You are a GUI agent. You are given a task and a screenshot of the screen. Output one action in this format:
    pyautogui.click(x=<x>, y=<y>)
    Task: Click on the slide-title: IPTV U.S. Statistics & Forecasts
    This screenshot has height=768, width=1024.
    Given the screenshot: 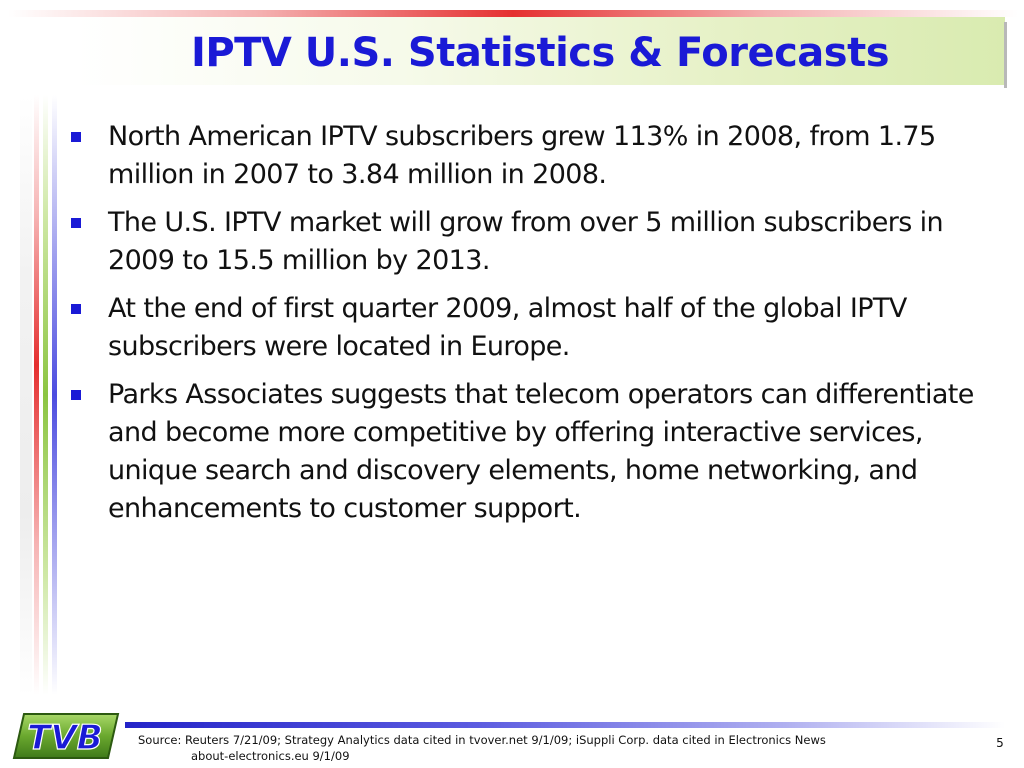 What is the action you would take?
    pyautogui.click(x=540, y=53)
    